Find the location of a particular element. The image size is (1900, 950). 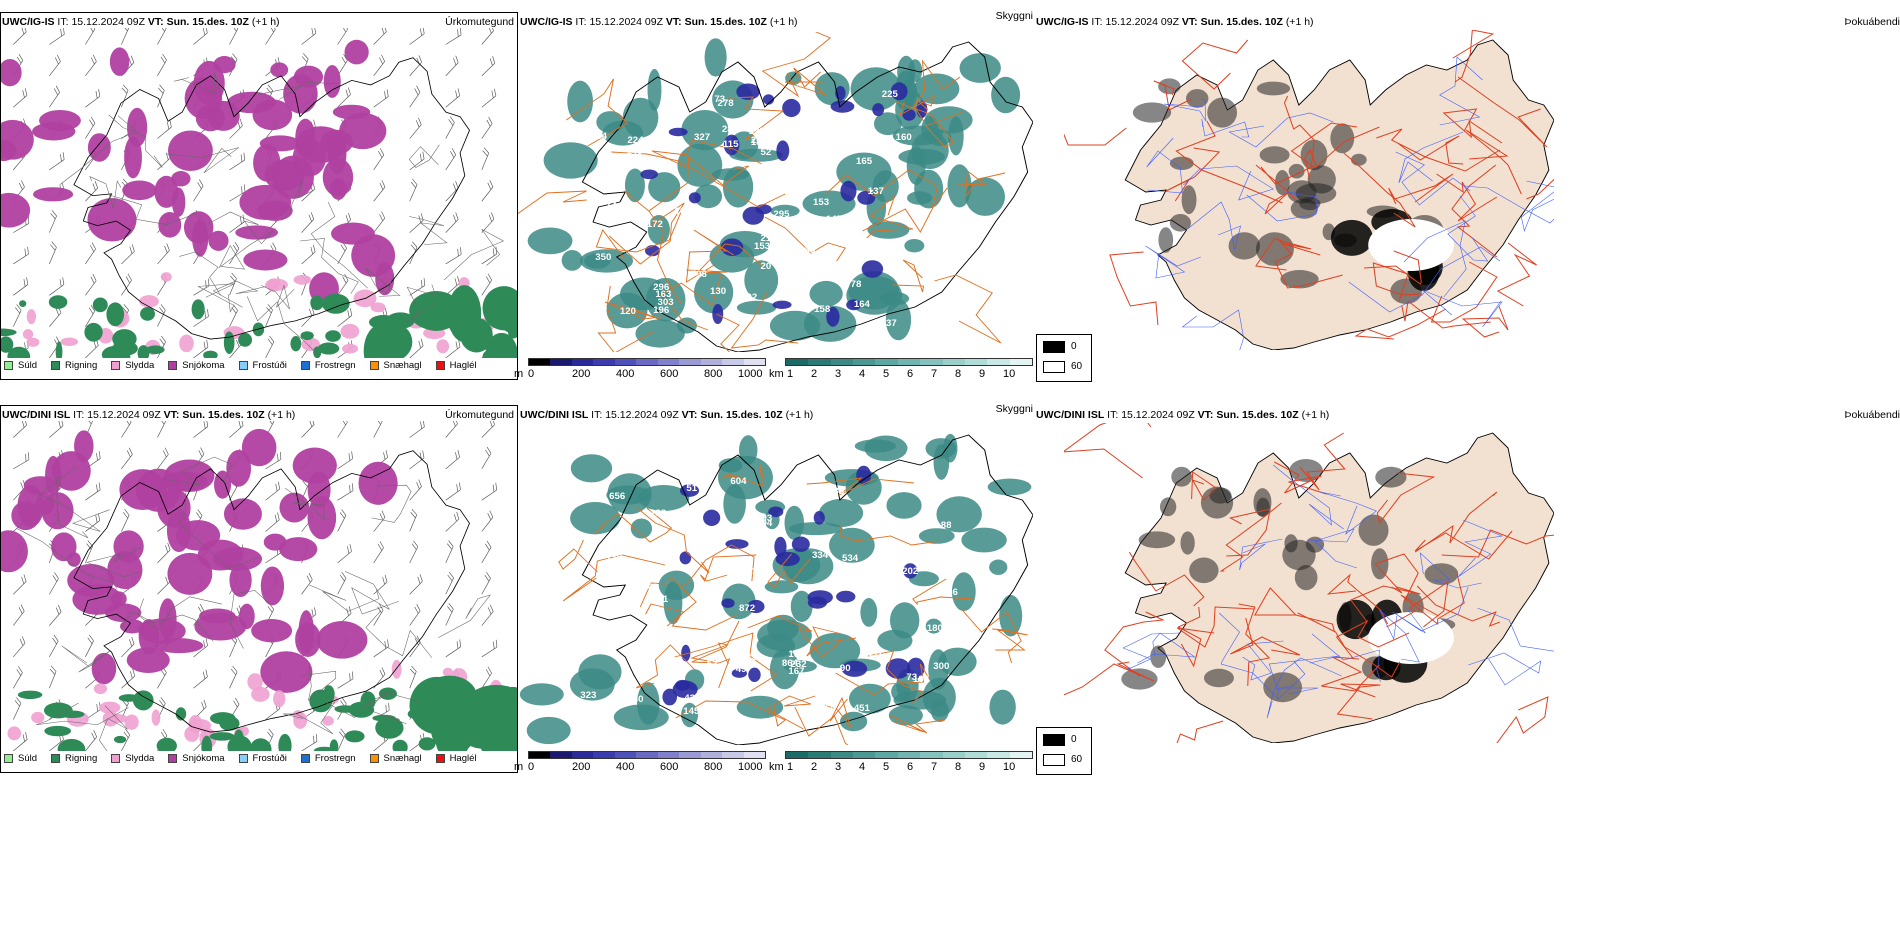

cloud-base-label: 162 is located at coordinates (796, 654).